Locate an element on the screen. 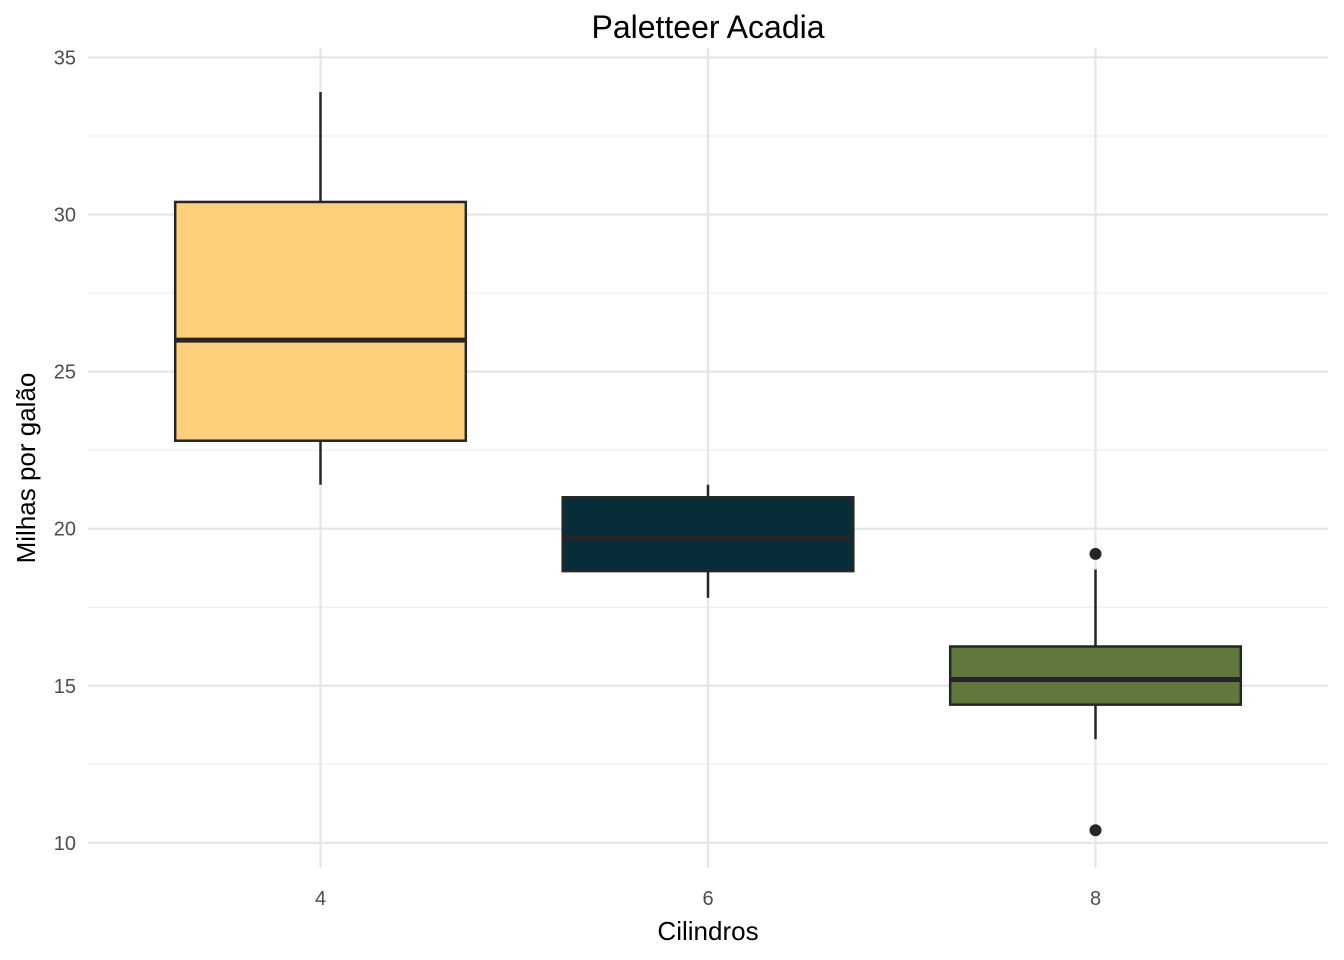 This screenshot has width=1344, height=960. x-tick-label: 4 is located at coordinates (320, 899).